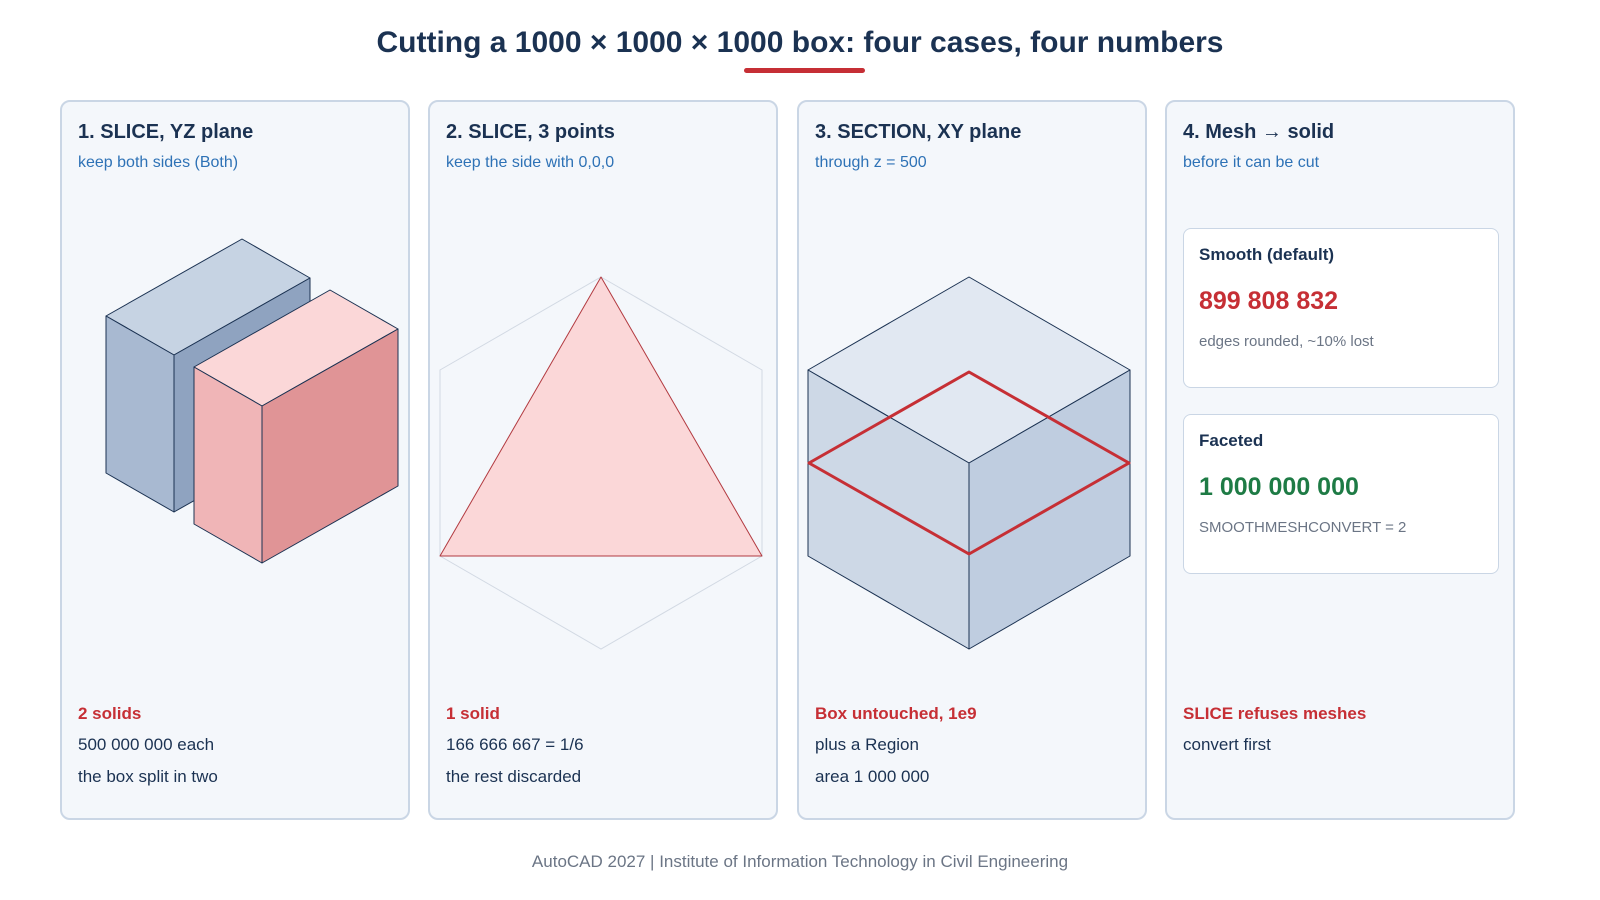 The height and width of the screenshot is (900, 1600). I want to click on card-subtitle: keep both sides (Both), so click(158, 162).